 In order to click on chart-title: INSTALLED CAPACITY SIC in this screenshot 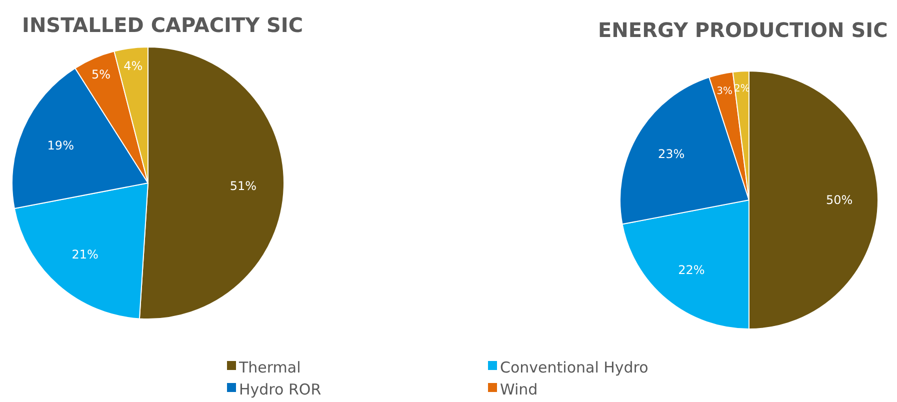, I will do `click(163, 25)`.